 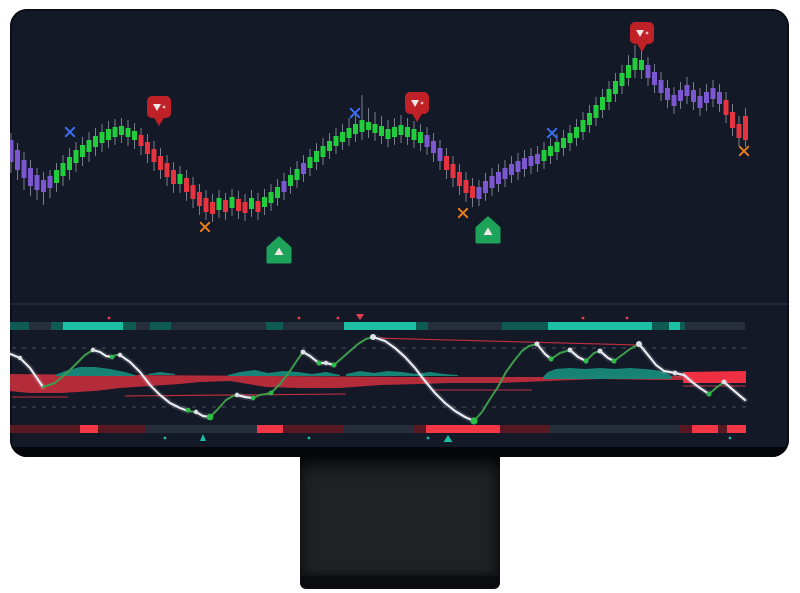 I want to click on momentum-strip-bottom, so click(x=378, y=429).